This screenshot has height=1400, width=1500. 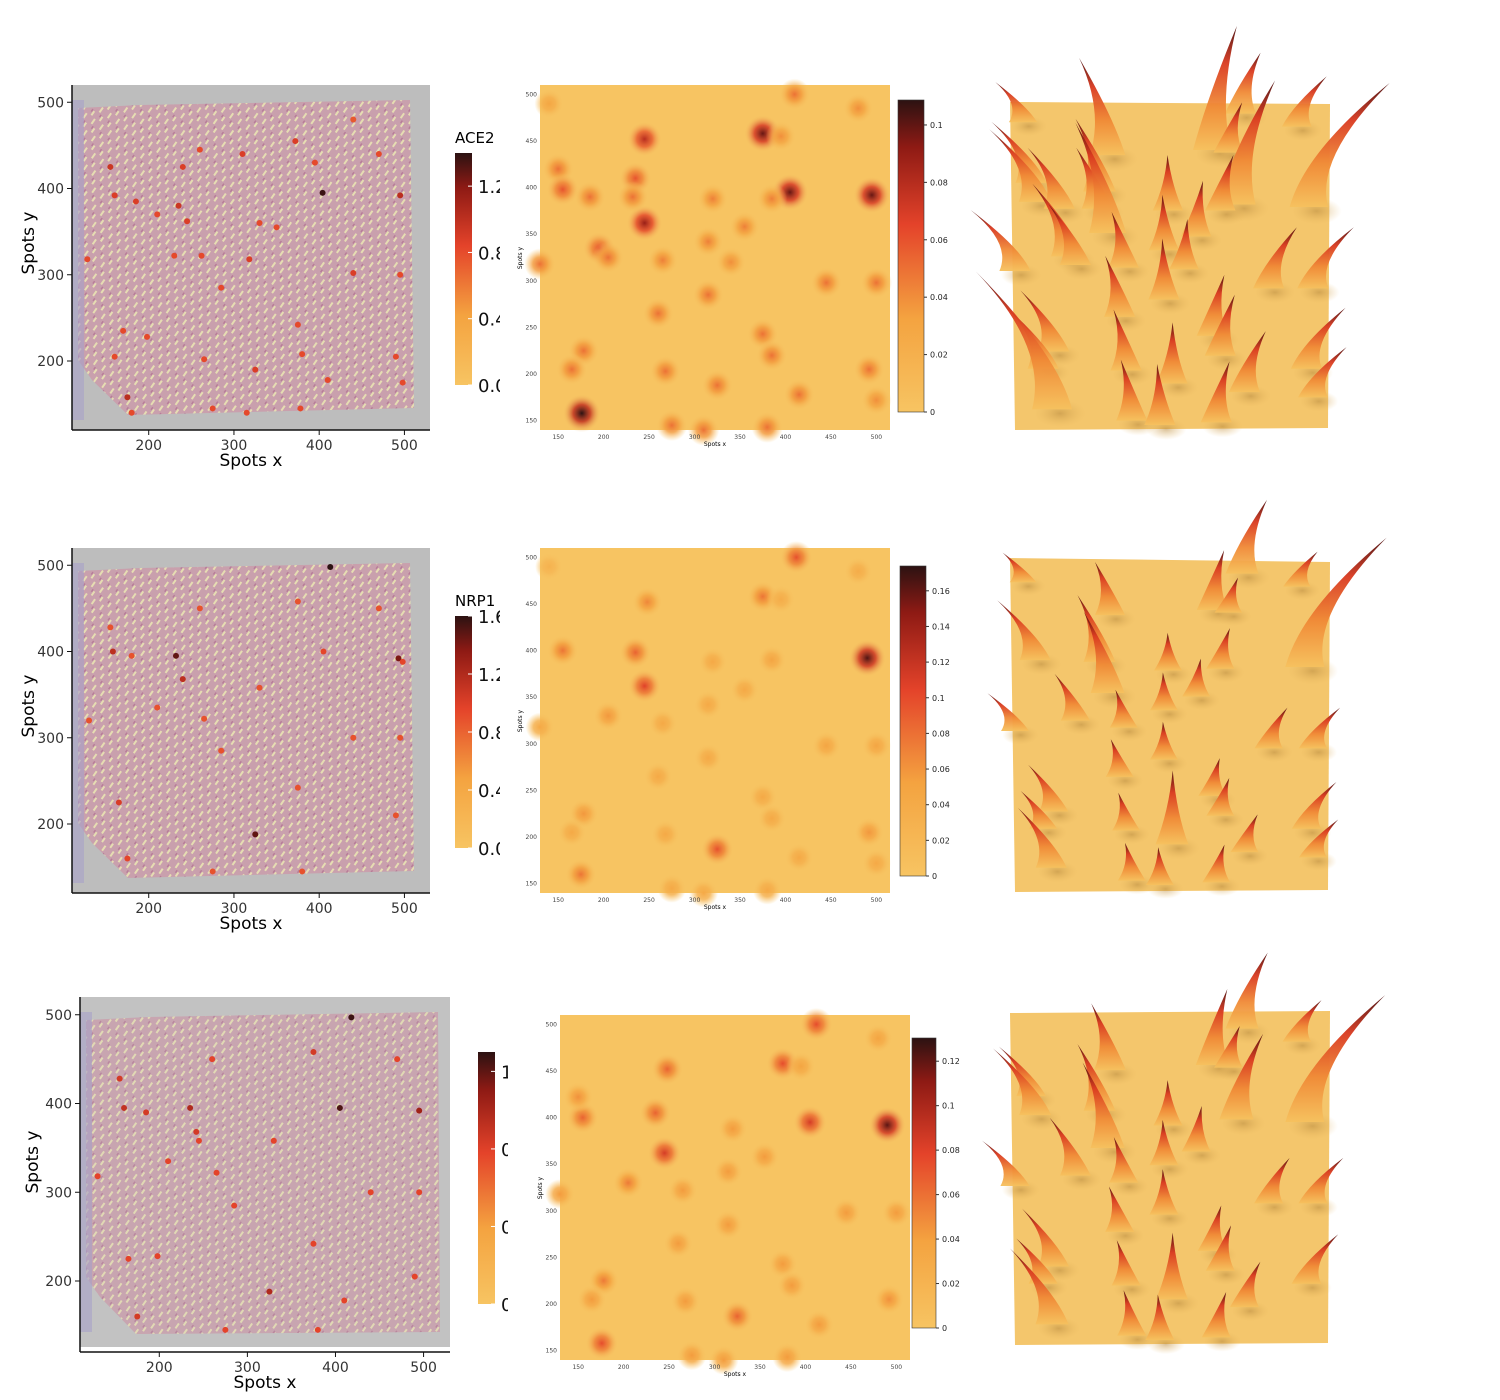 I want to click on legend-title: NRP1, so click(x=475, y=601).